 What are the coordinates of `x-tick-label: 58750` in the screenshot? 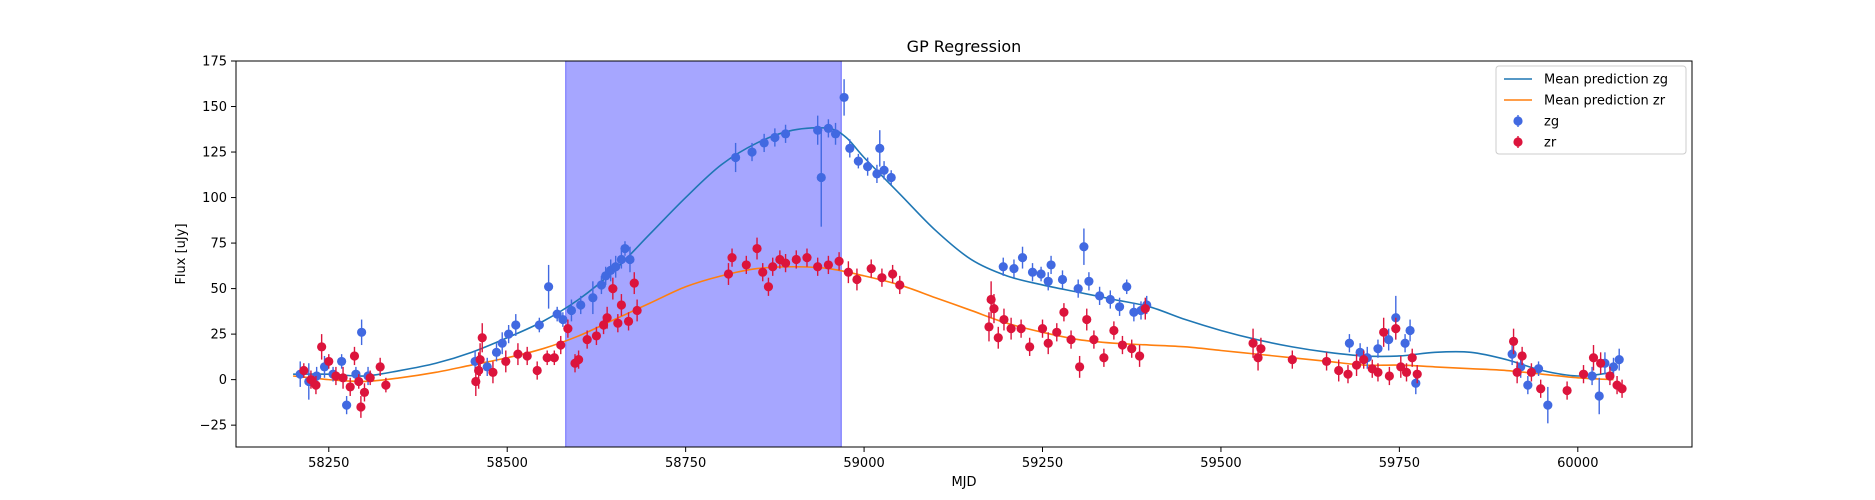 It's located at (685, 463).